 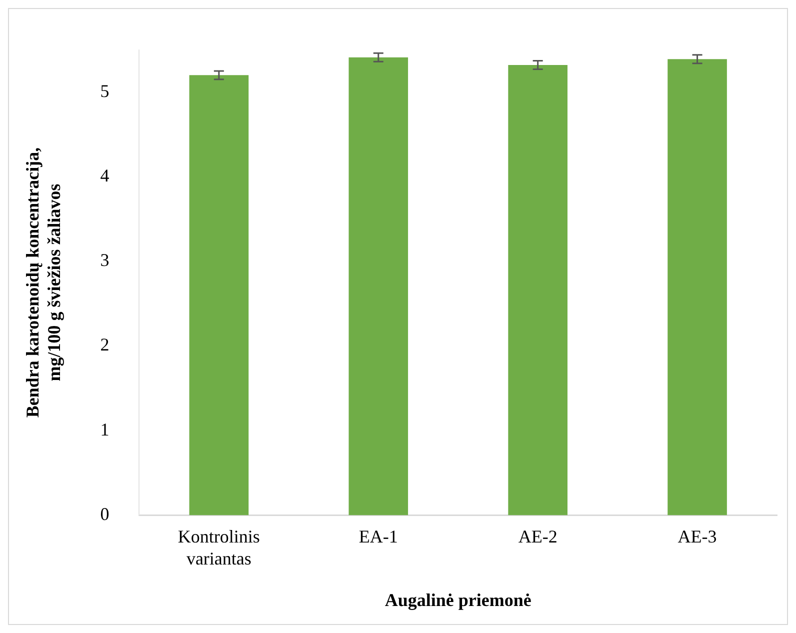 I want to click on y-axis-title: Bendra karotenoidų koncentracija, mg/100 g šviežios žaliavos, so click(x=43, y=282).